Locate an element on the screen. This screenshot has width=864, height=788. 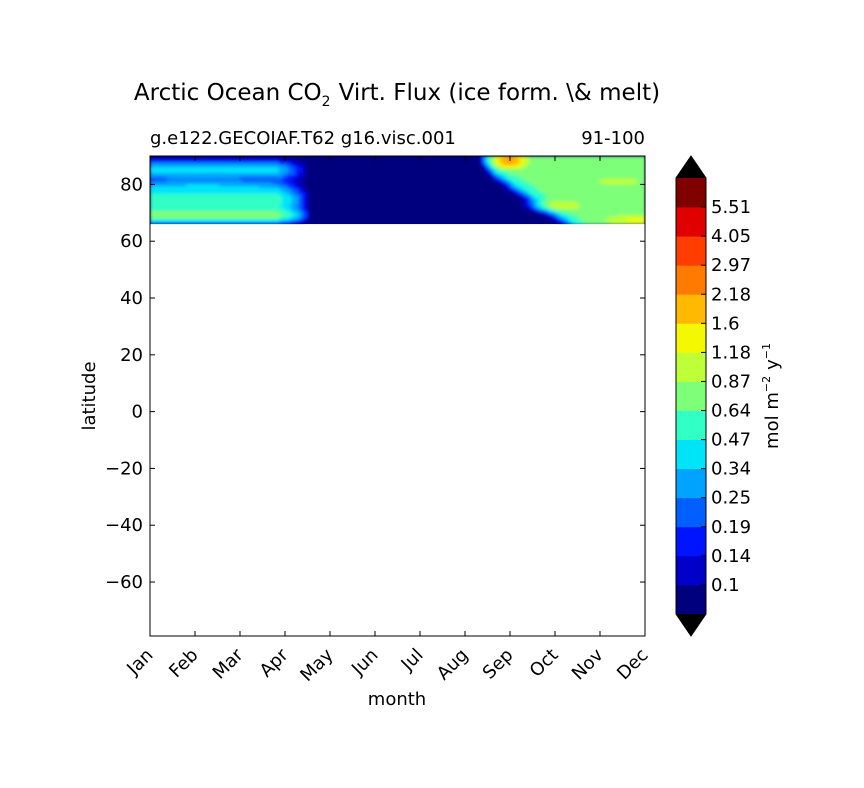
y-tick-label: 20 is located at coordinates (131, 355).